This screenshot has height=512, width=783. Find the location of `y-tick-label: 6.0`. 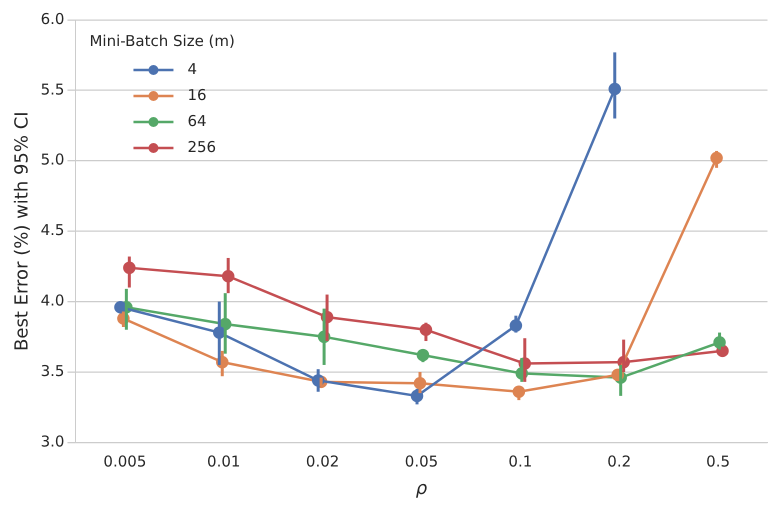

y-tick-label: 6.0 is located at coordinates (52, 19).